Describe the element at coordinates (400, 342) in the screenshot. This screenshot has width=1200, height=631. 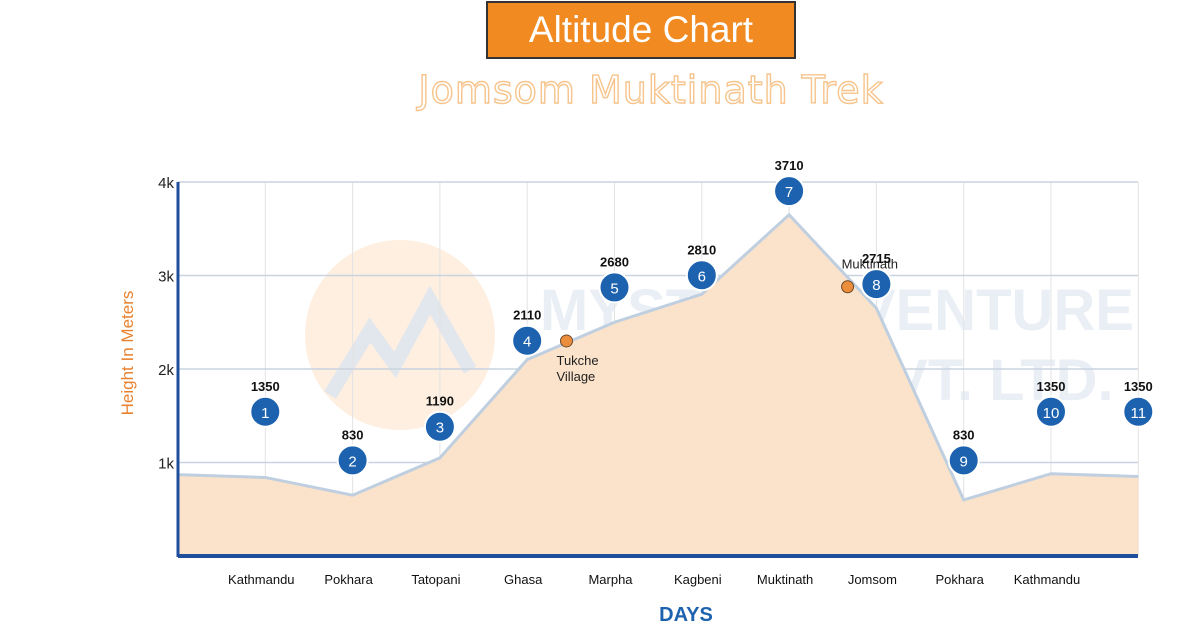
I see `watermark-mountain-icon` at that location.